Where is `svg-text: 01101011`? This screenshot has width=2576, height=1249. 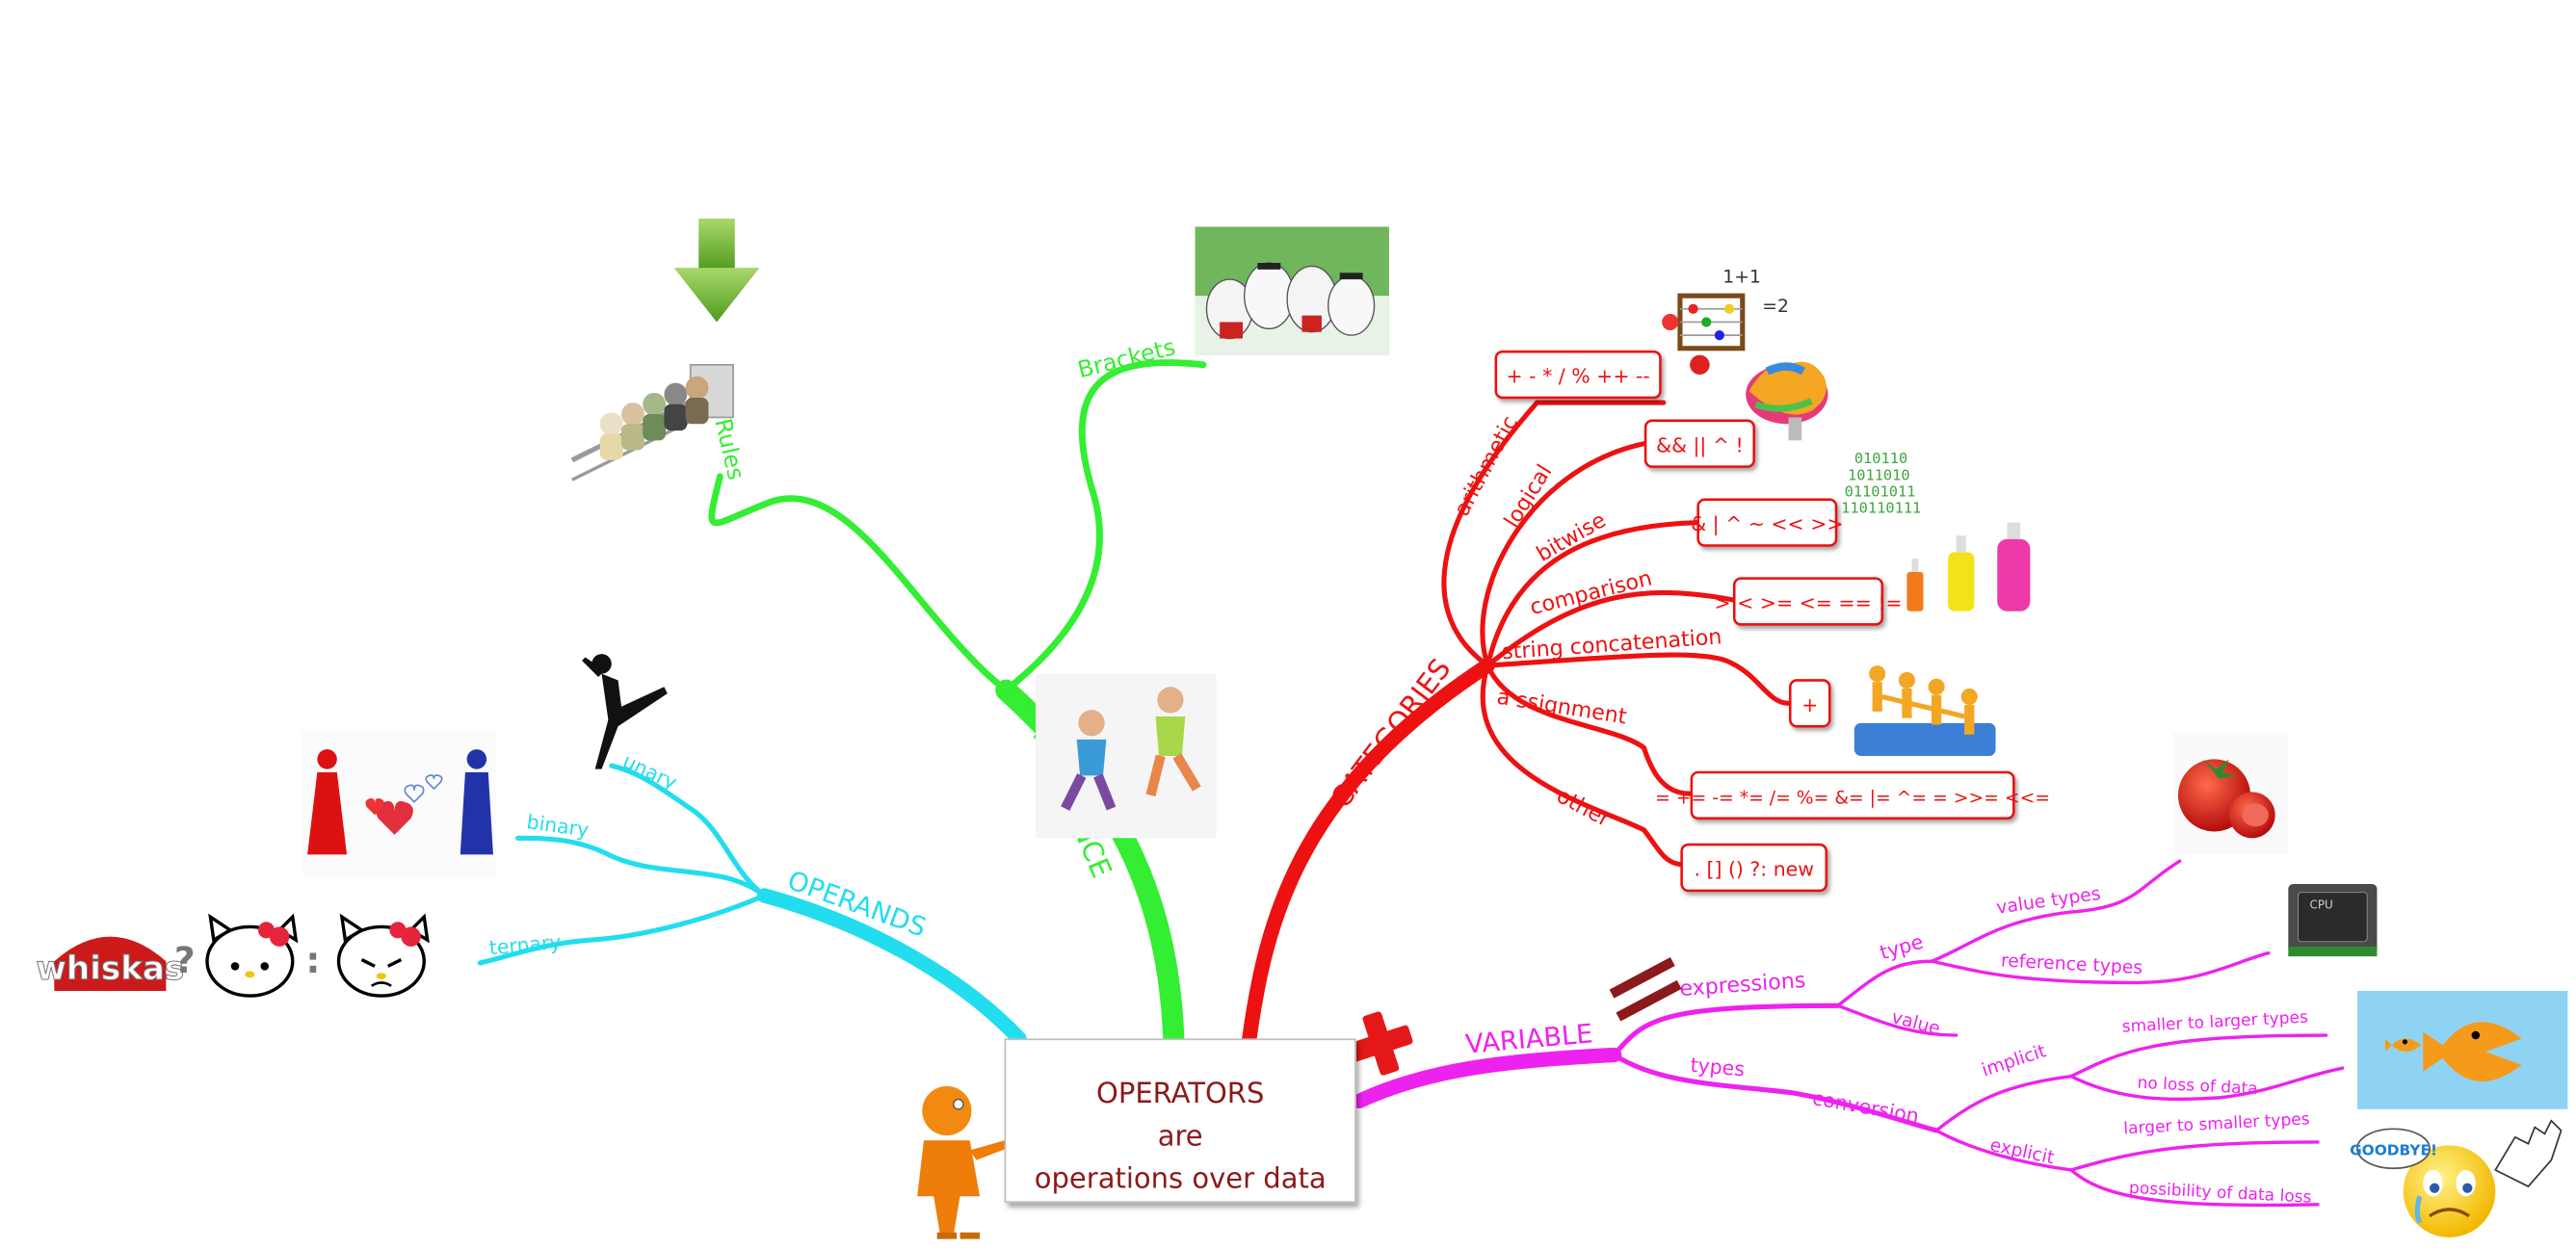
svg-text: 01101011 is located at coordinates (1880, 491).